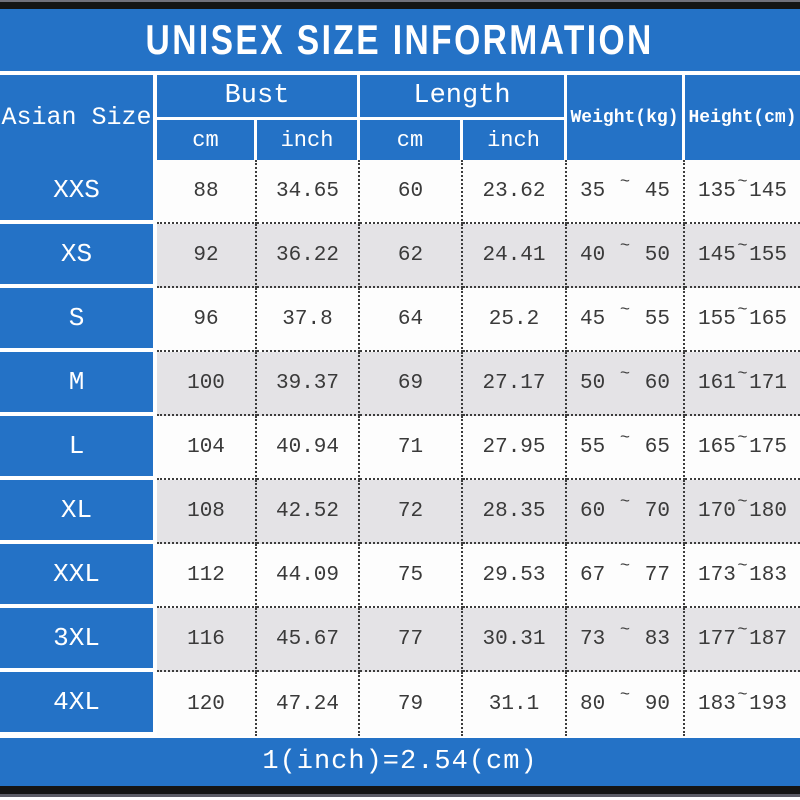 This screenshot has width=800, height=800. I want to click on header-cell-length: Length, so click(462, 96).